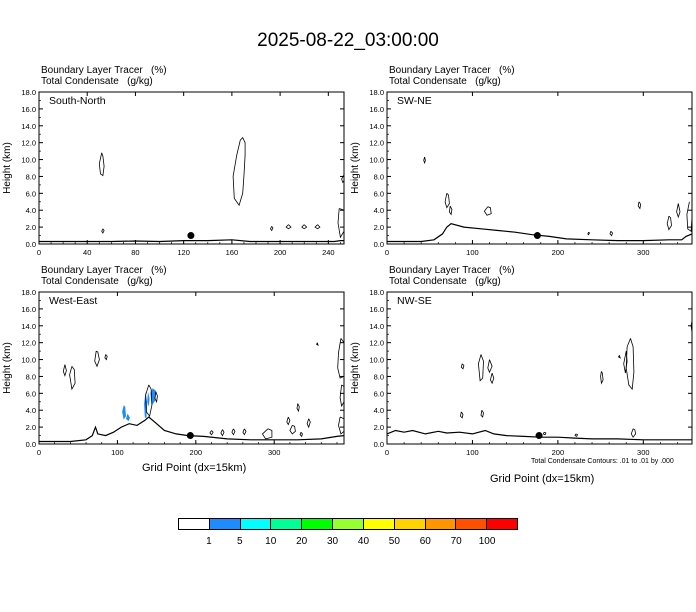 The height and width of the screenshot is (612, 696). I want to click on x-tick-label: 240, so click(328, 252).